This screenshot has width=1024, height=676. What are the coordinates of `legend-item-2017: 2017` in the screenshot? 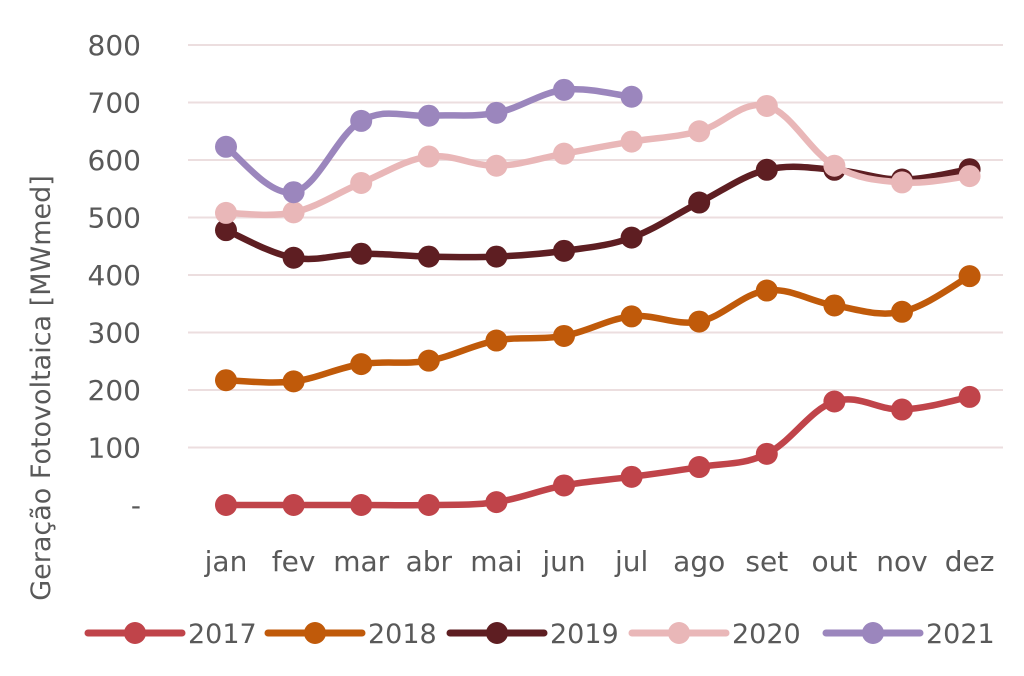 It's located at (170, 634).